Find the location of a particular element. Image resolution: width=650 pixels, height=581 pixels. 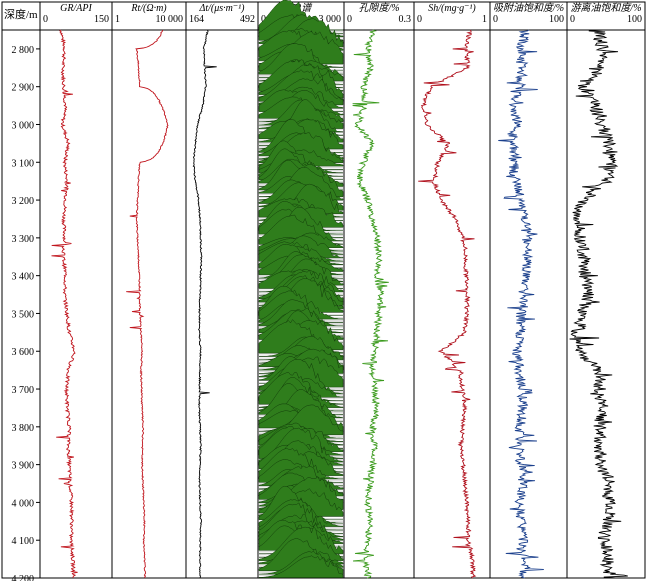

depth-axis-label: 深度/m is located at coordinates (21, 14).